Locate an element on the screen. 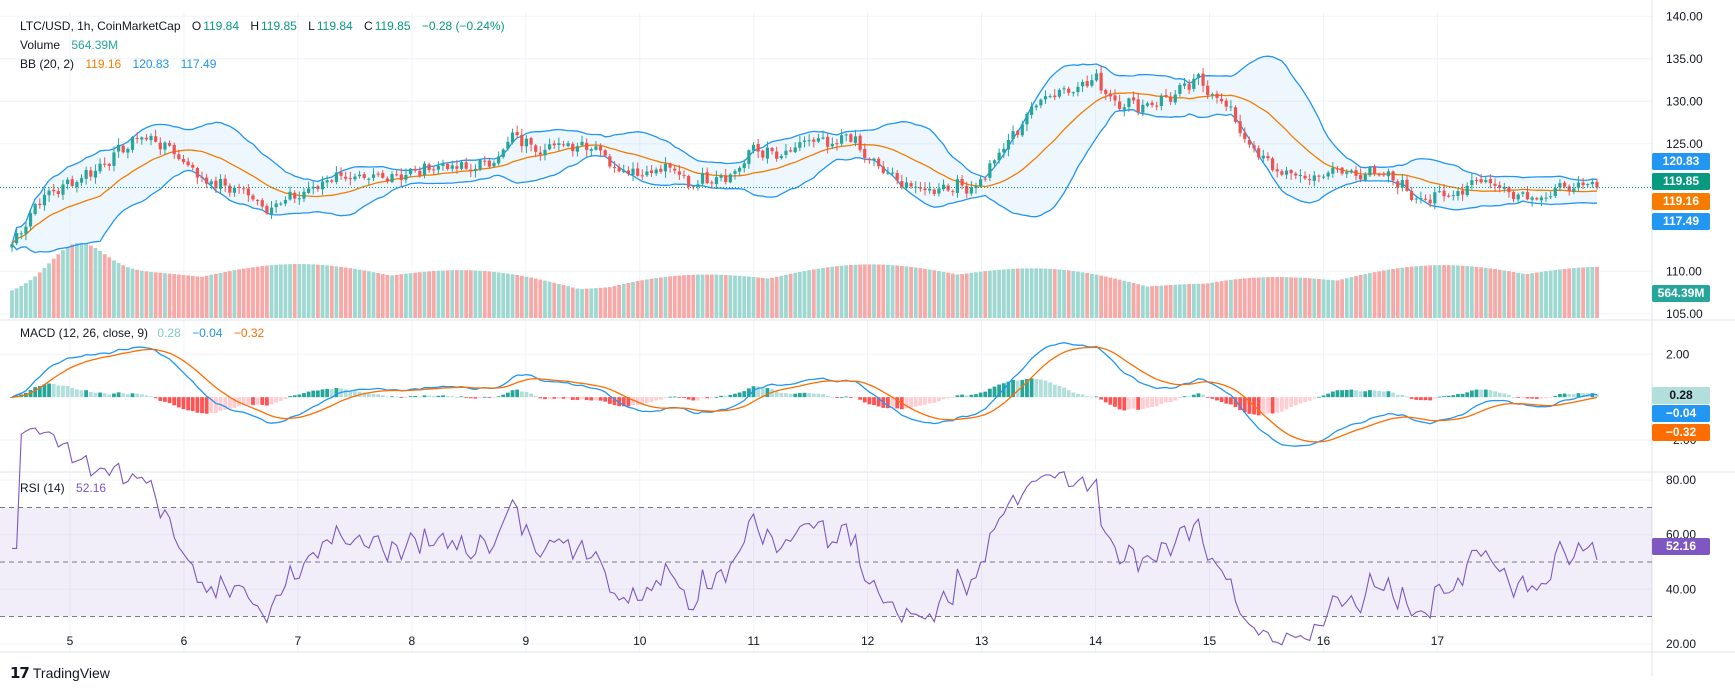 Image resolution: width=1735 pixels, height=694 pixels. last-price-badge: 119.85 is located at coordinates (1681, 181).